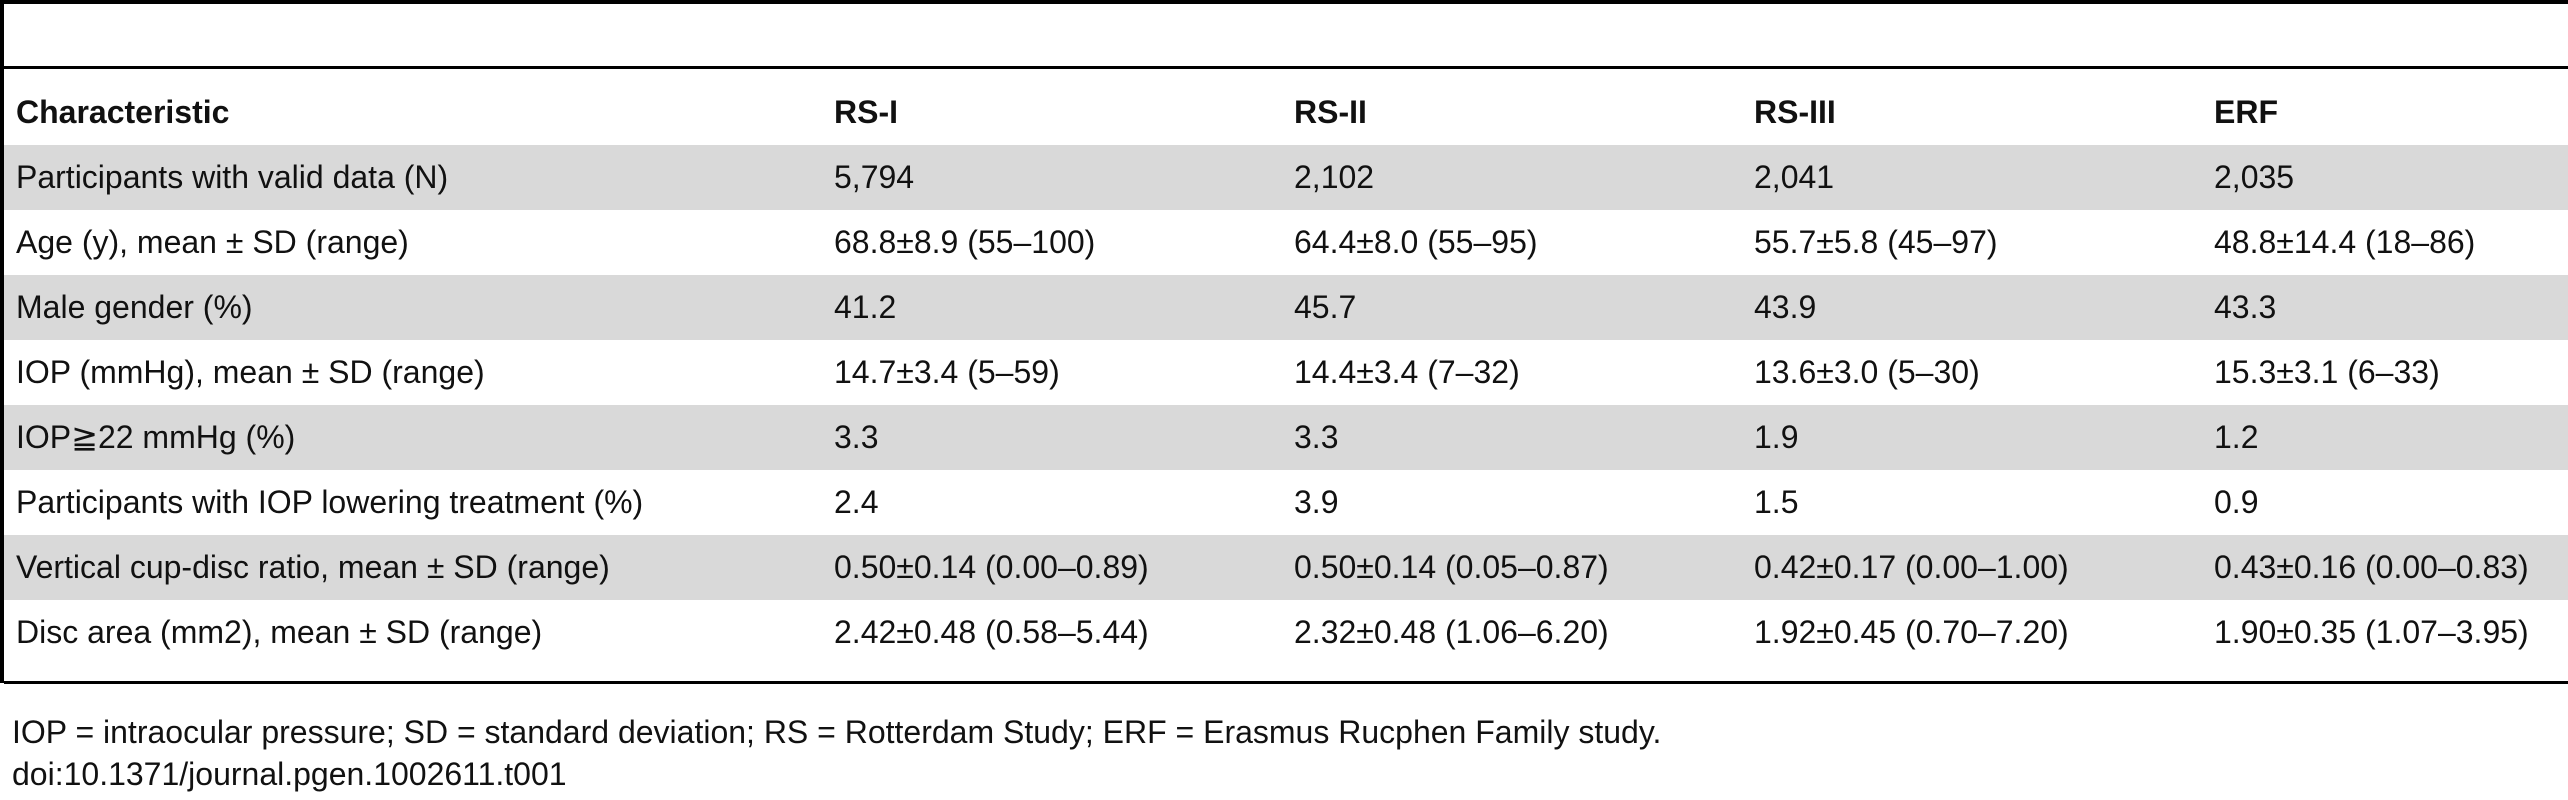 The width and height of the screenshot is (2568, 800). I want to click on left-rule, so click(2, 341).